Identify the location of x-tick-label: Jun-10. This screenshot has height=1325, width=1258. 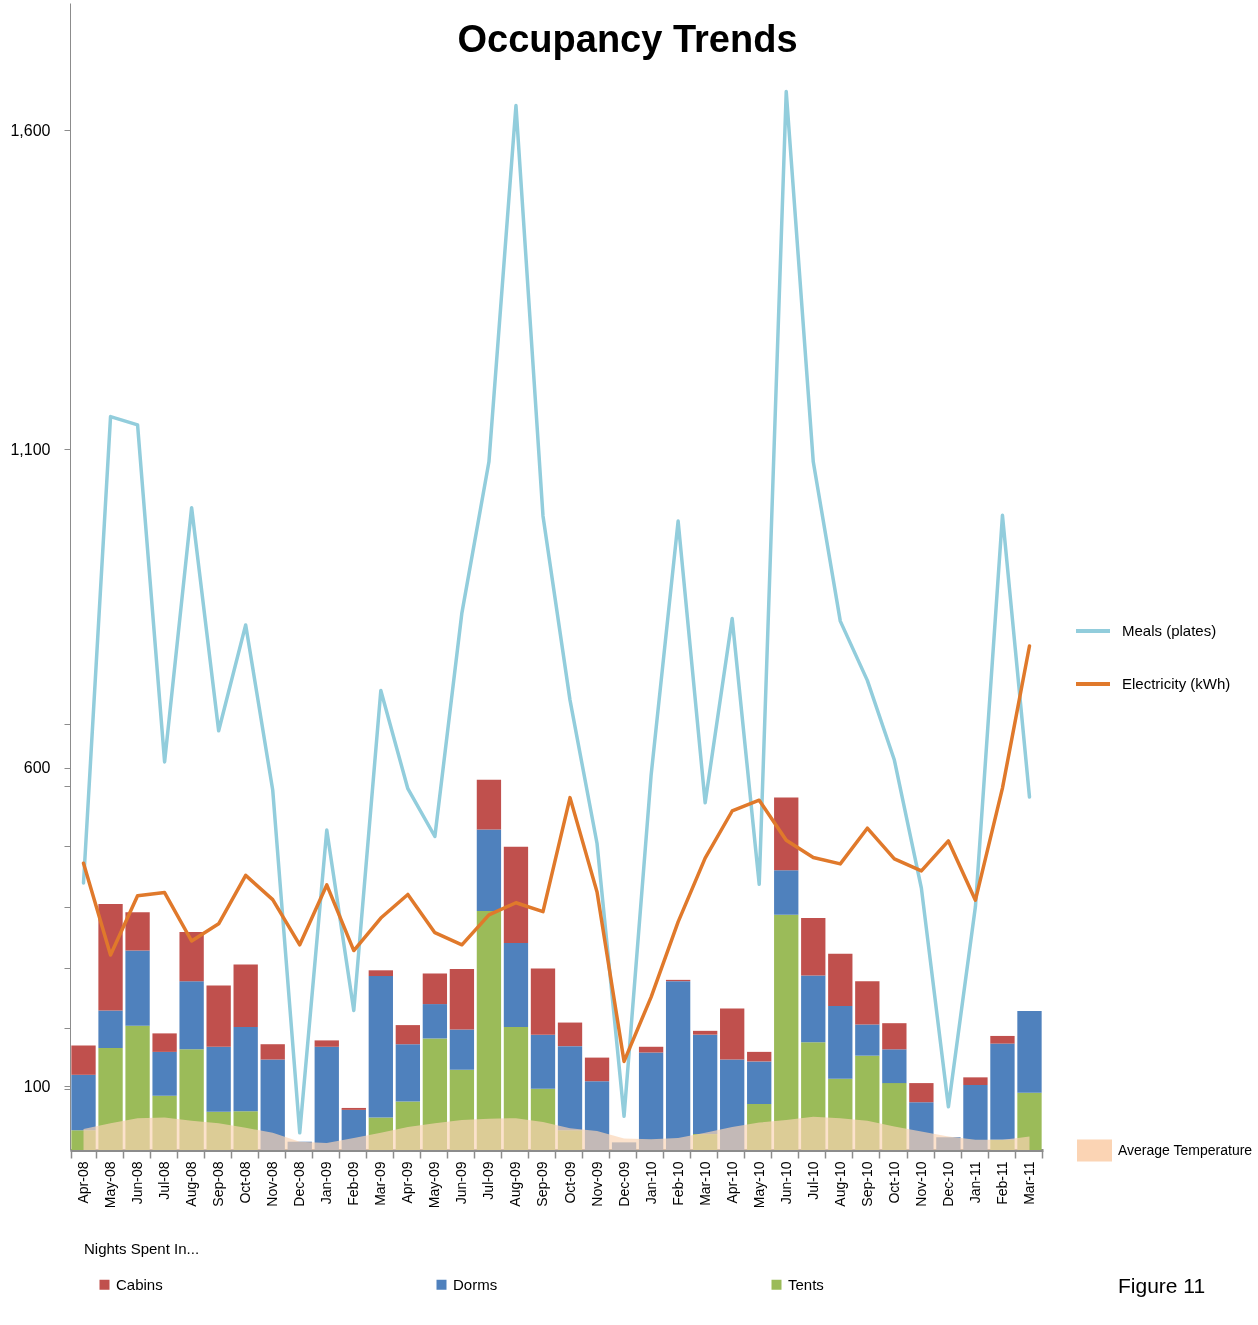
(785, 1183).